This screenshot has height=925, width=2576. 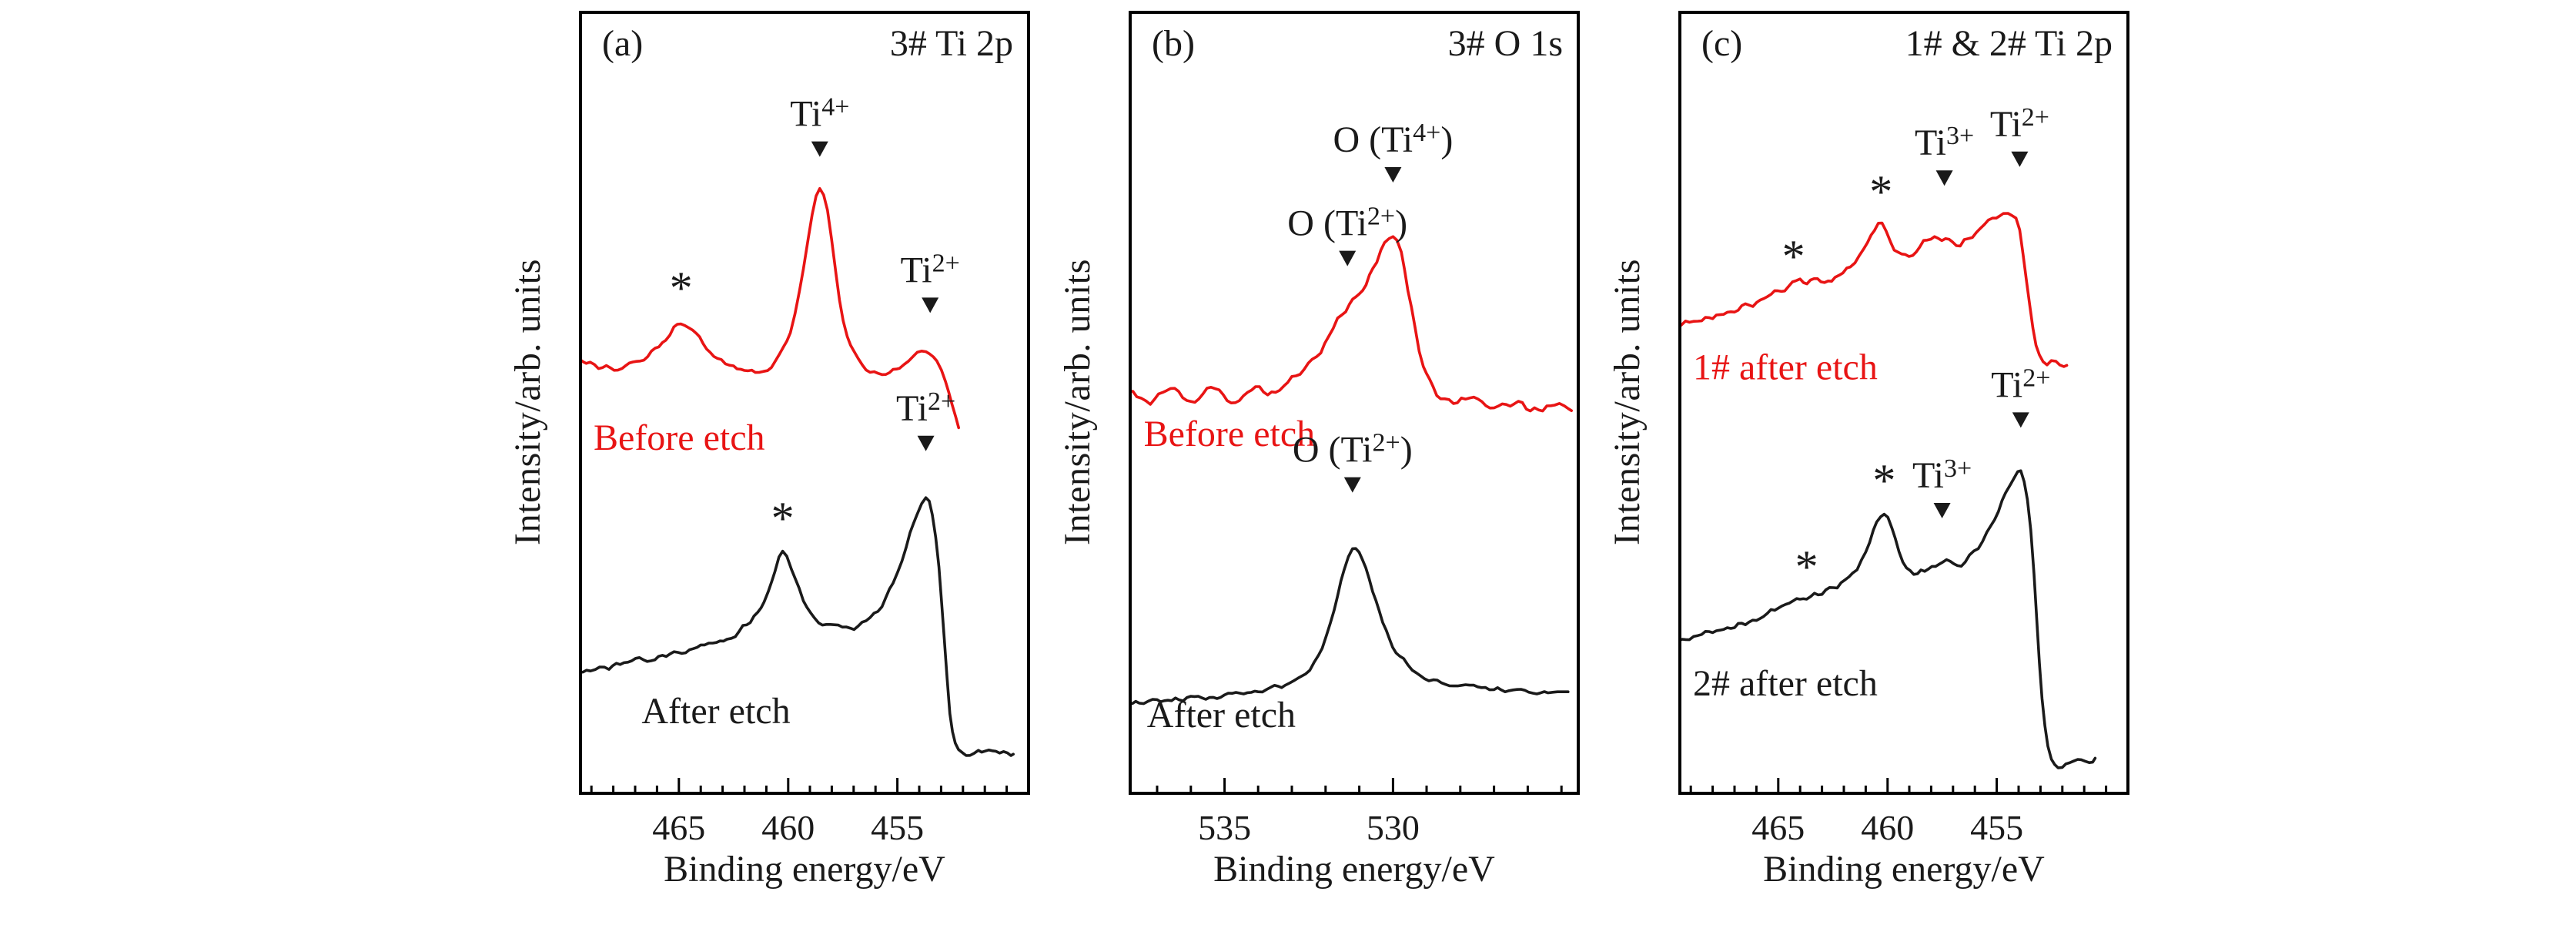 What do you see at coordinates (1173, 45) in the screenshot?
I see `panel-tag-b: (b)` at bounding box center [1173, 45].